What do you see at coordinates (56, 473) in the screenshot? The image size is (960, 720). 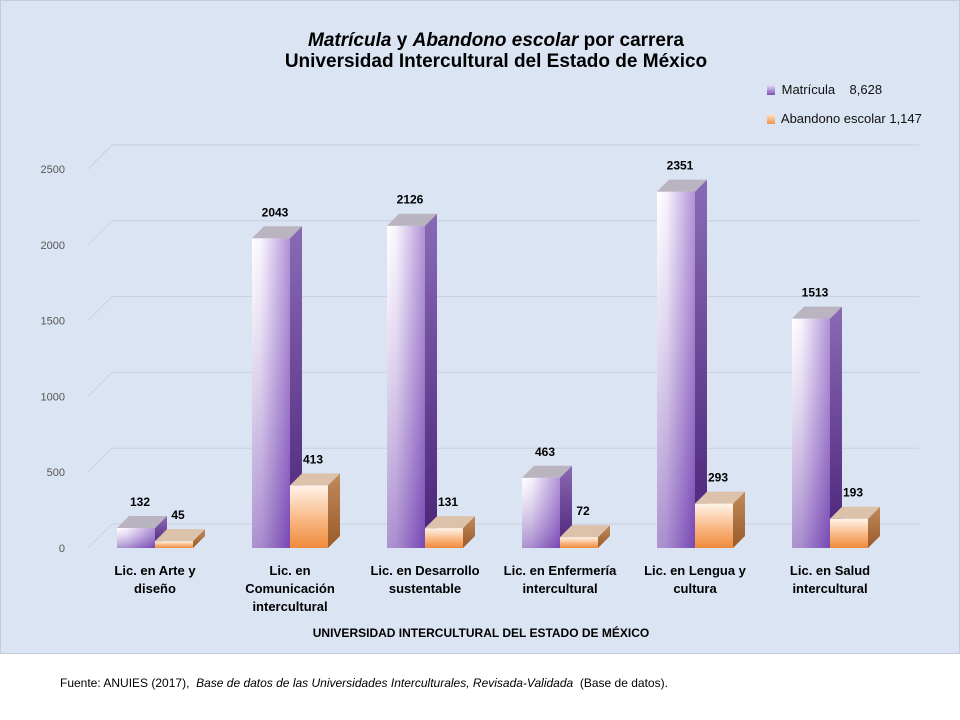 I see `y-tick-label: 500` at bounding box center [56, 473].